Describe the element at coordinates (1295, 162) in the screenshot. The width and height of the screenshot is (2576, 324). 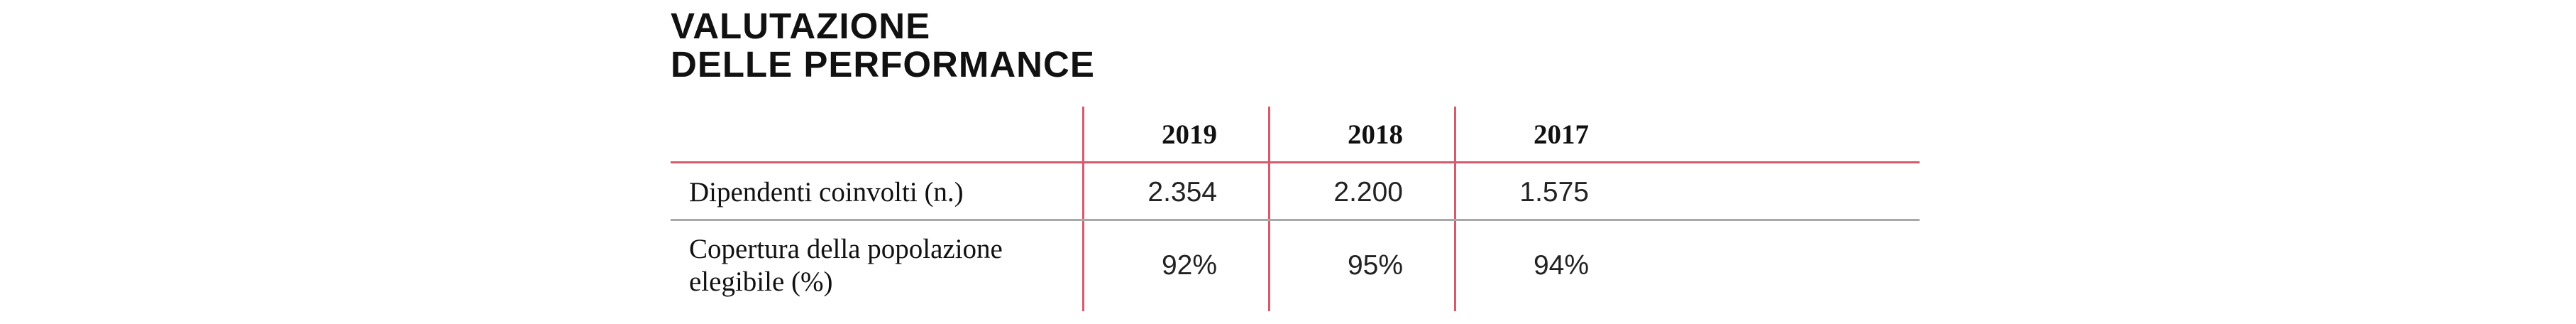
I see `header-underline` at that location.